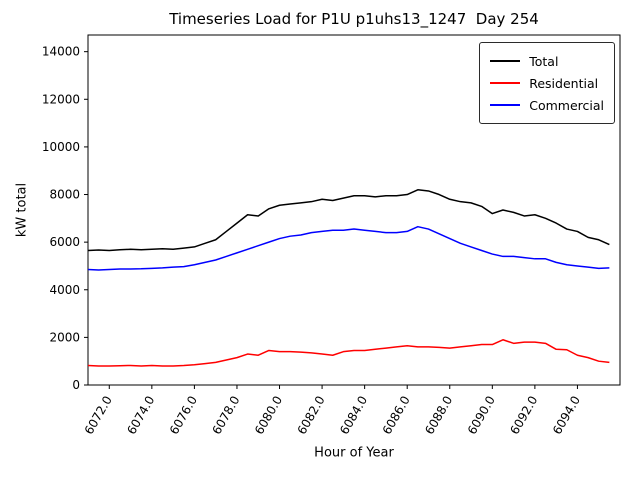 The width and height of the screenshot is (640, 480). What do you see at coordinates (64, 290) in the screenshot?
I see `y-tick-label: 4000` at bounding box center [64, 290].